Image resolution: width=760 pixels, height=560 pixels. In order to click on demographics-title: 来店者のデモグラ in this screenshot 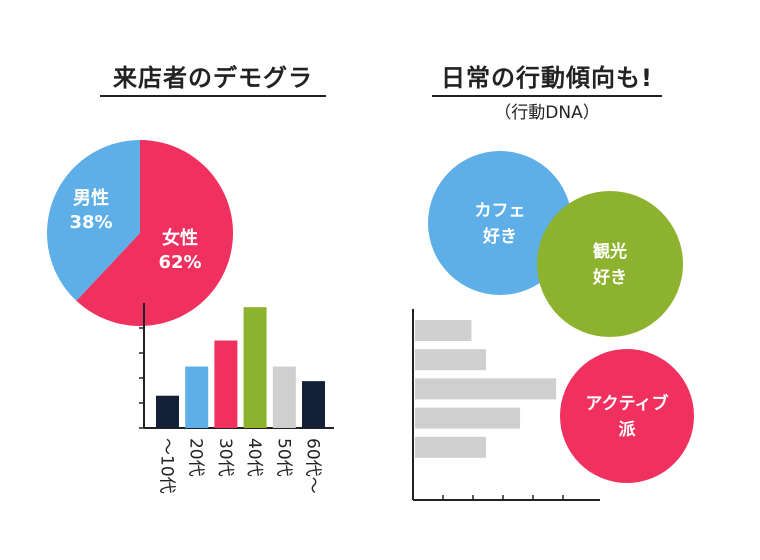, I will do `click(213, 77)`.